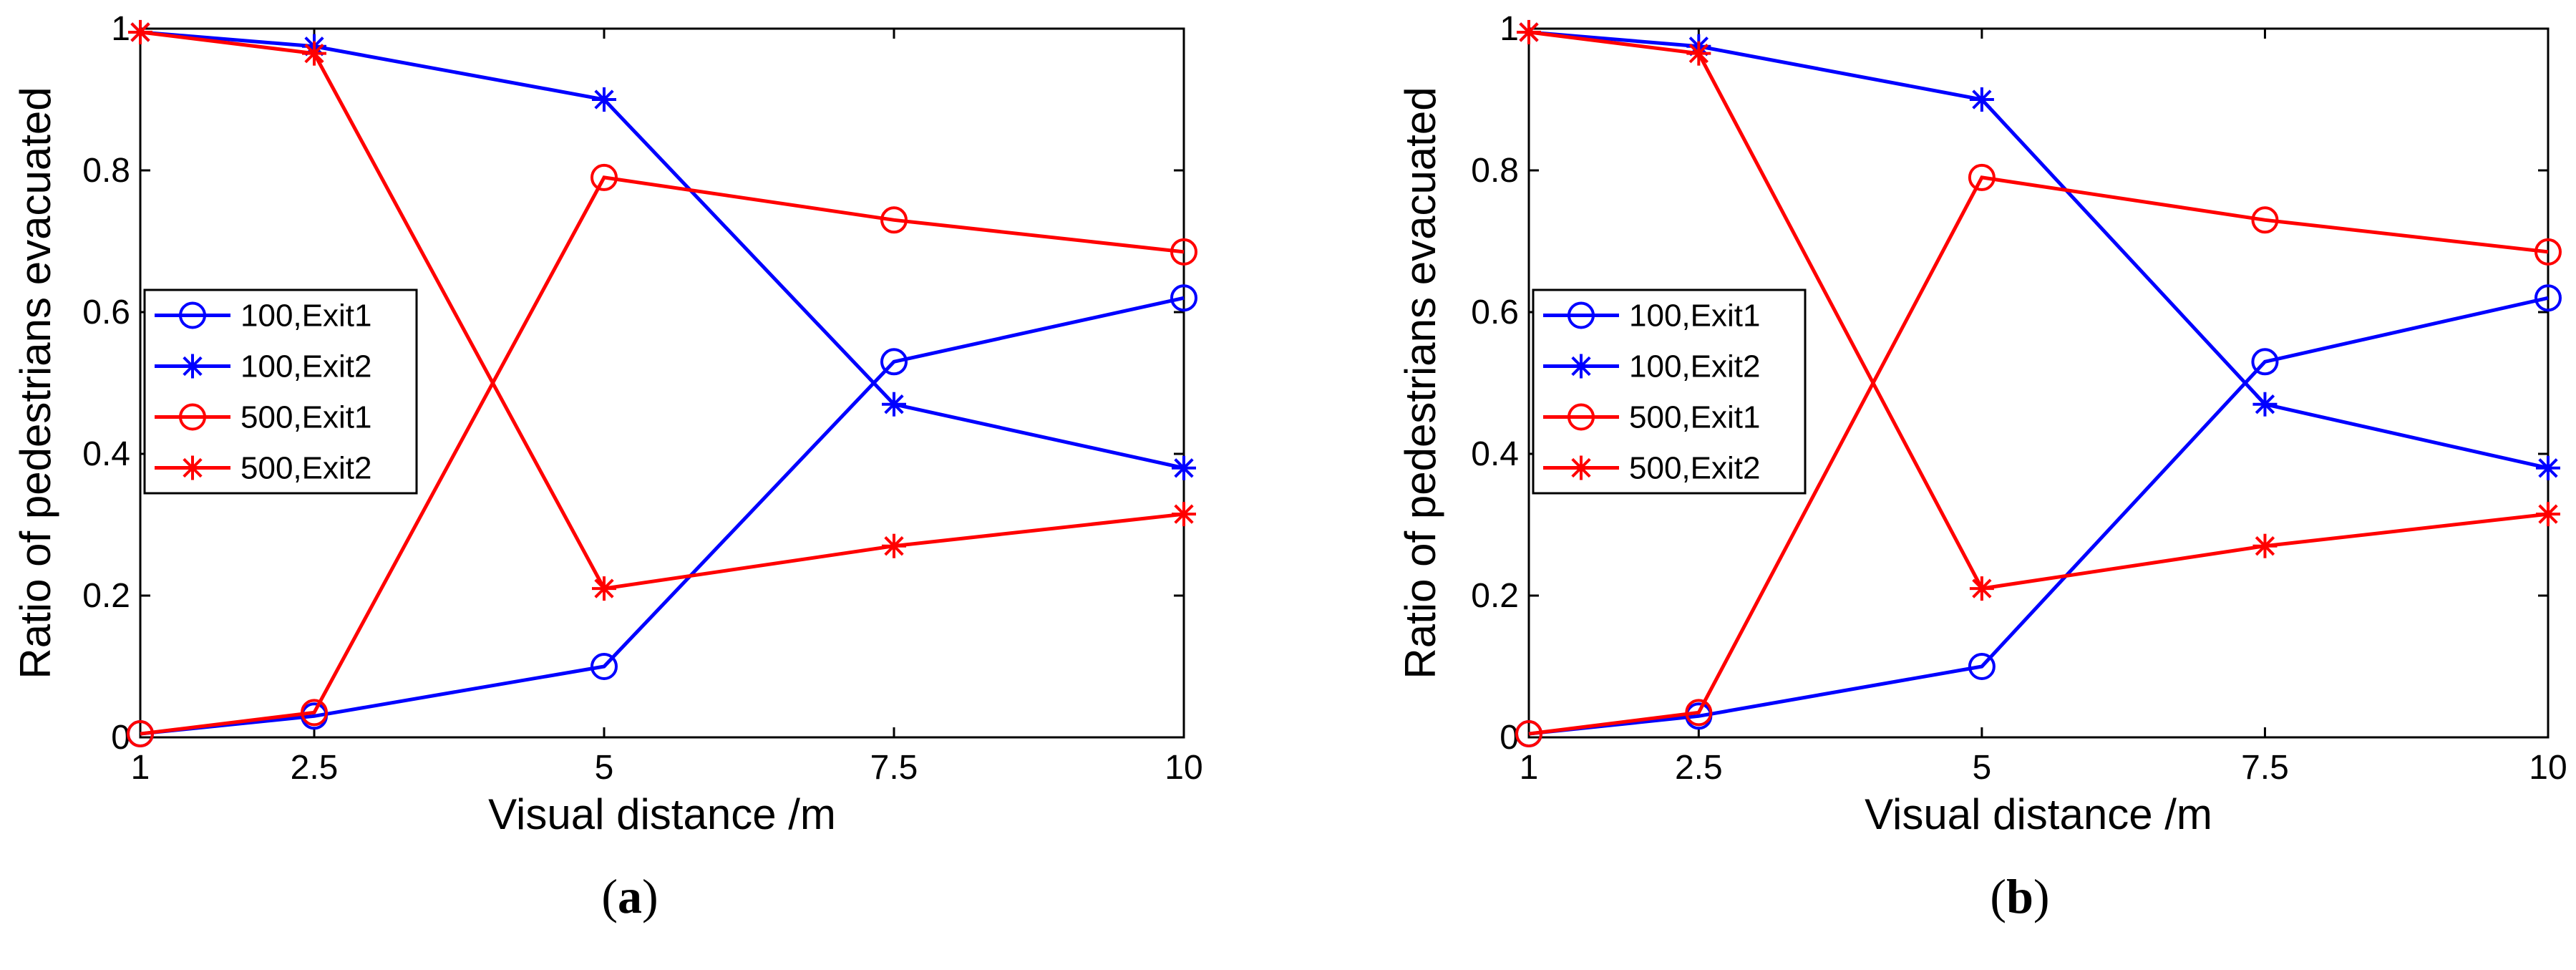 This screenshot has width=2576, height=970. What do you see at coordinates (629, 896) in the screenshot?
I see `panel-label: (a)` at bounding box center [629, 896].